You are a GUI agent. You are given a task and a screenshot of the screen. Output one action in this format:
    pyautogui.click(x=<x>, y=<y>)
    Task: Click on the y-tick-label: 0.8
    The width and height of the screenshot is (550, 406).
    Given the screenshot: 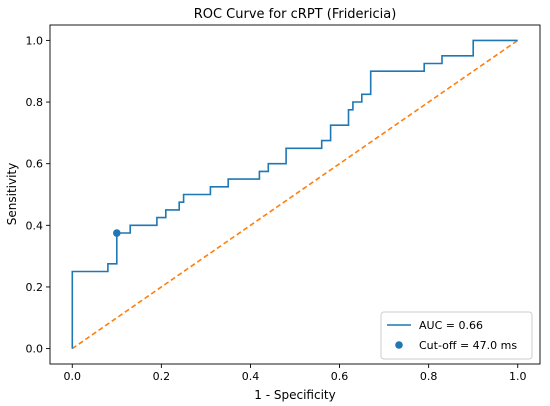 What is the action you would take?
    pyautogui.click(x=35, y=102)
    